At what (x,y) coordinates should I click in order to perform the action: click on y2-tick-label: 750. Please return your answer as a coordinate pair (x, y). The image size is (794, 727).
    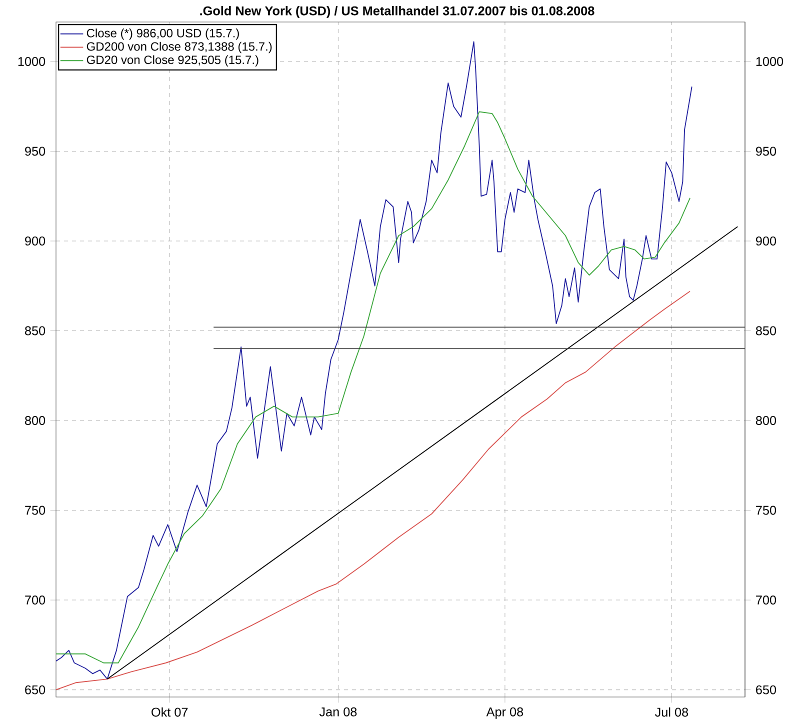
    Looking at the image, I should click on (35, 510).